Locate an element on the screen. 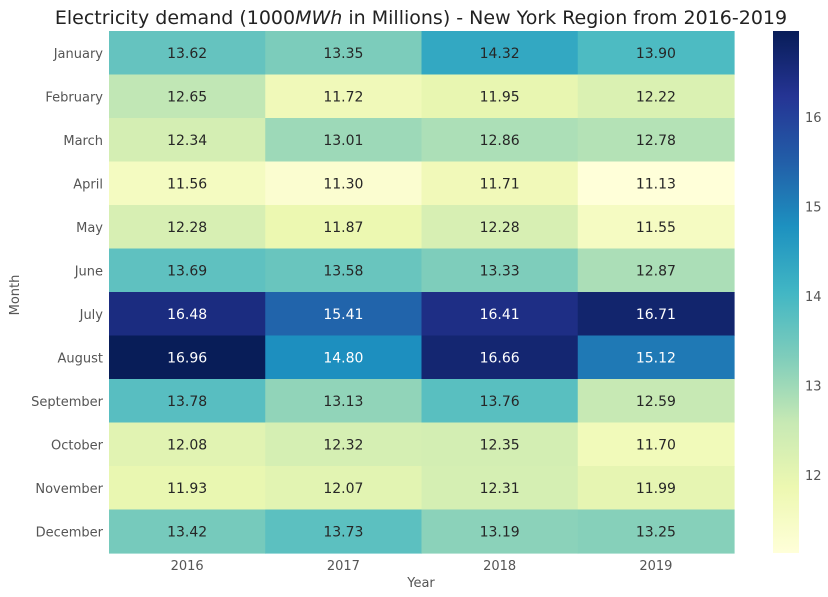 This screenshot has width=828, height=597. cell-value-label: 16.41 is located at coordinates (500, 315).